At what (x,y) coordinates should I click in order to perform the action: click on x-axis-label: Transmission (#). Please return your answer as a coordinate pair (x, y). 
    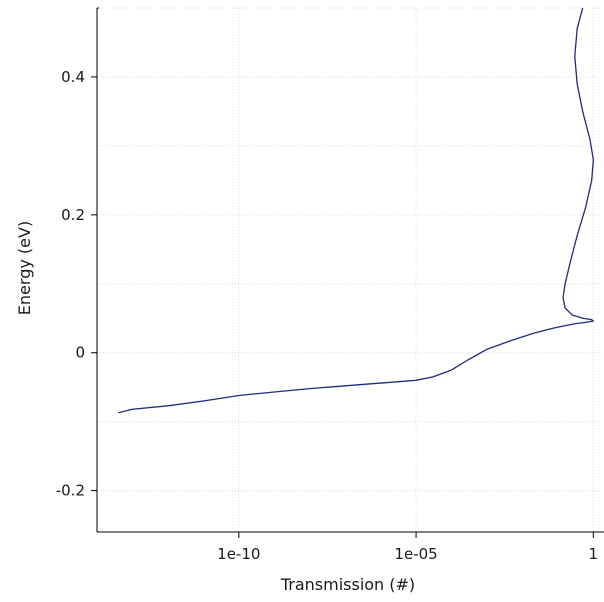
    Looking at the image, I should click on (347, 584).